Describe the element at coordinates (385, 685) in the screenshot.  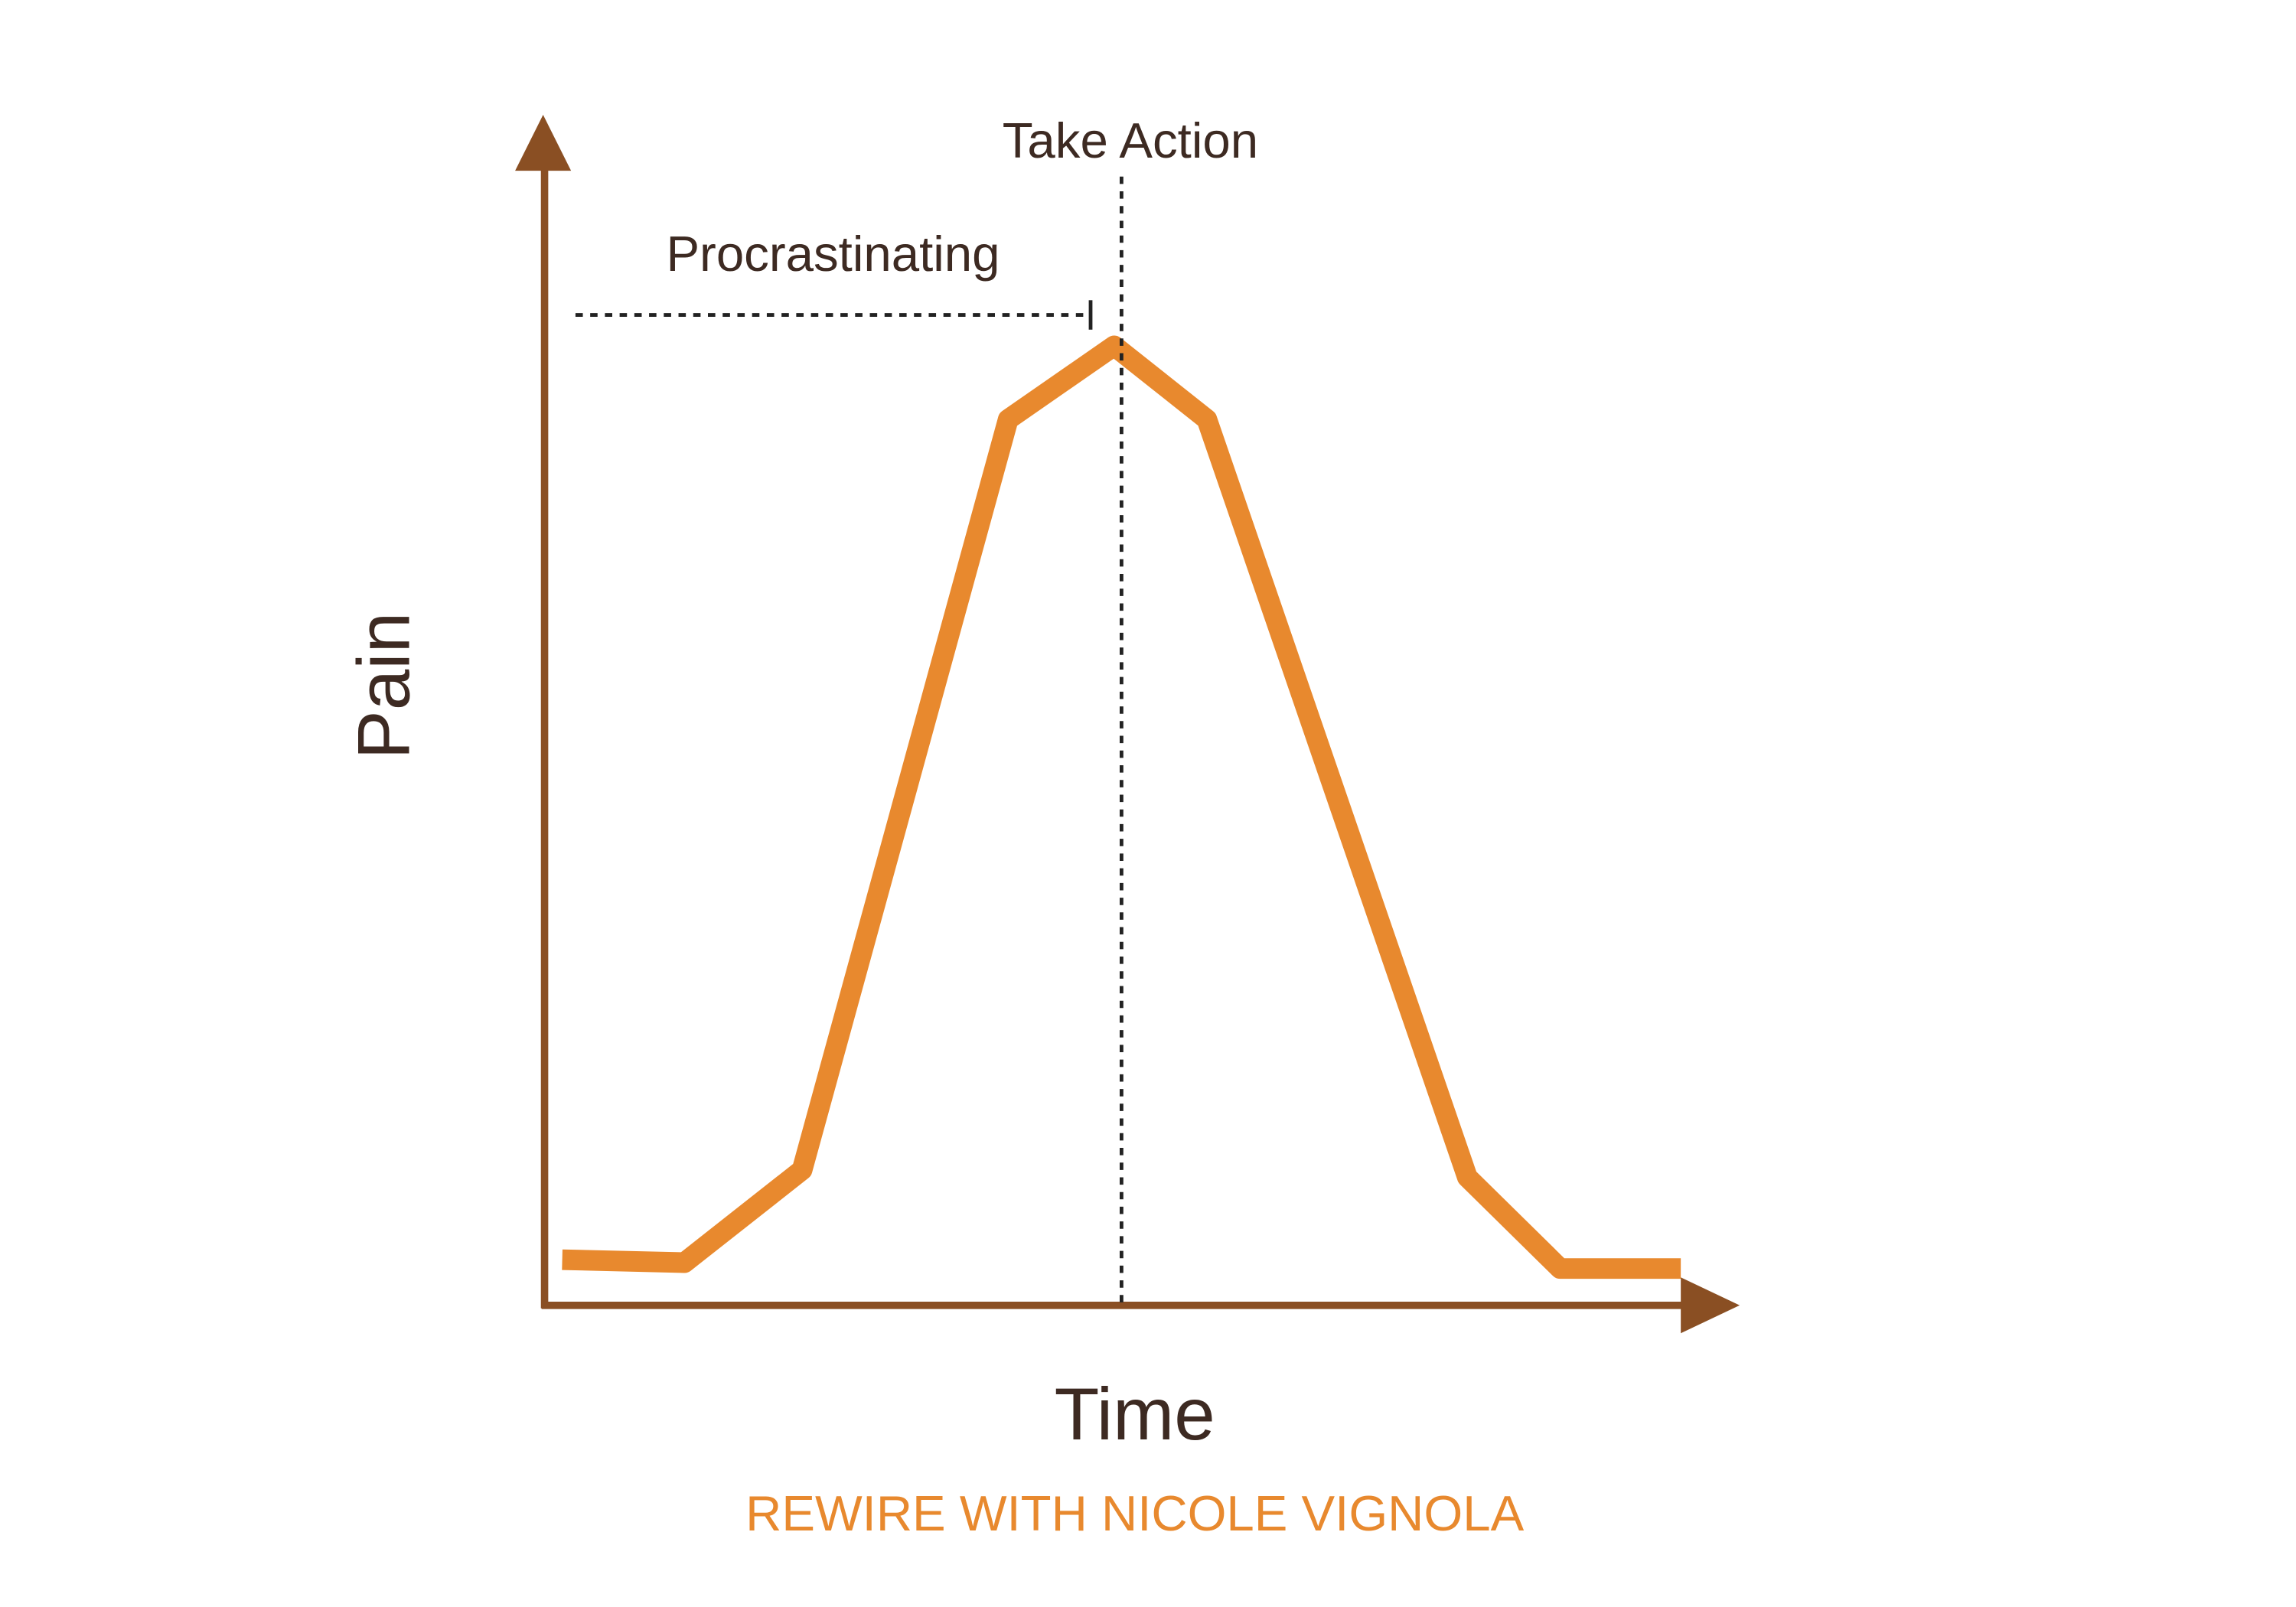
I see `y-axis-label: Pain` at that location.